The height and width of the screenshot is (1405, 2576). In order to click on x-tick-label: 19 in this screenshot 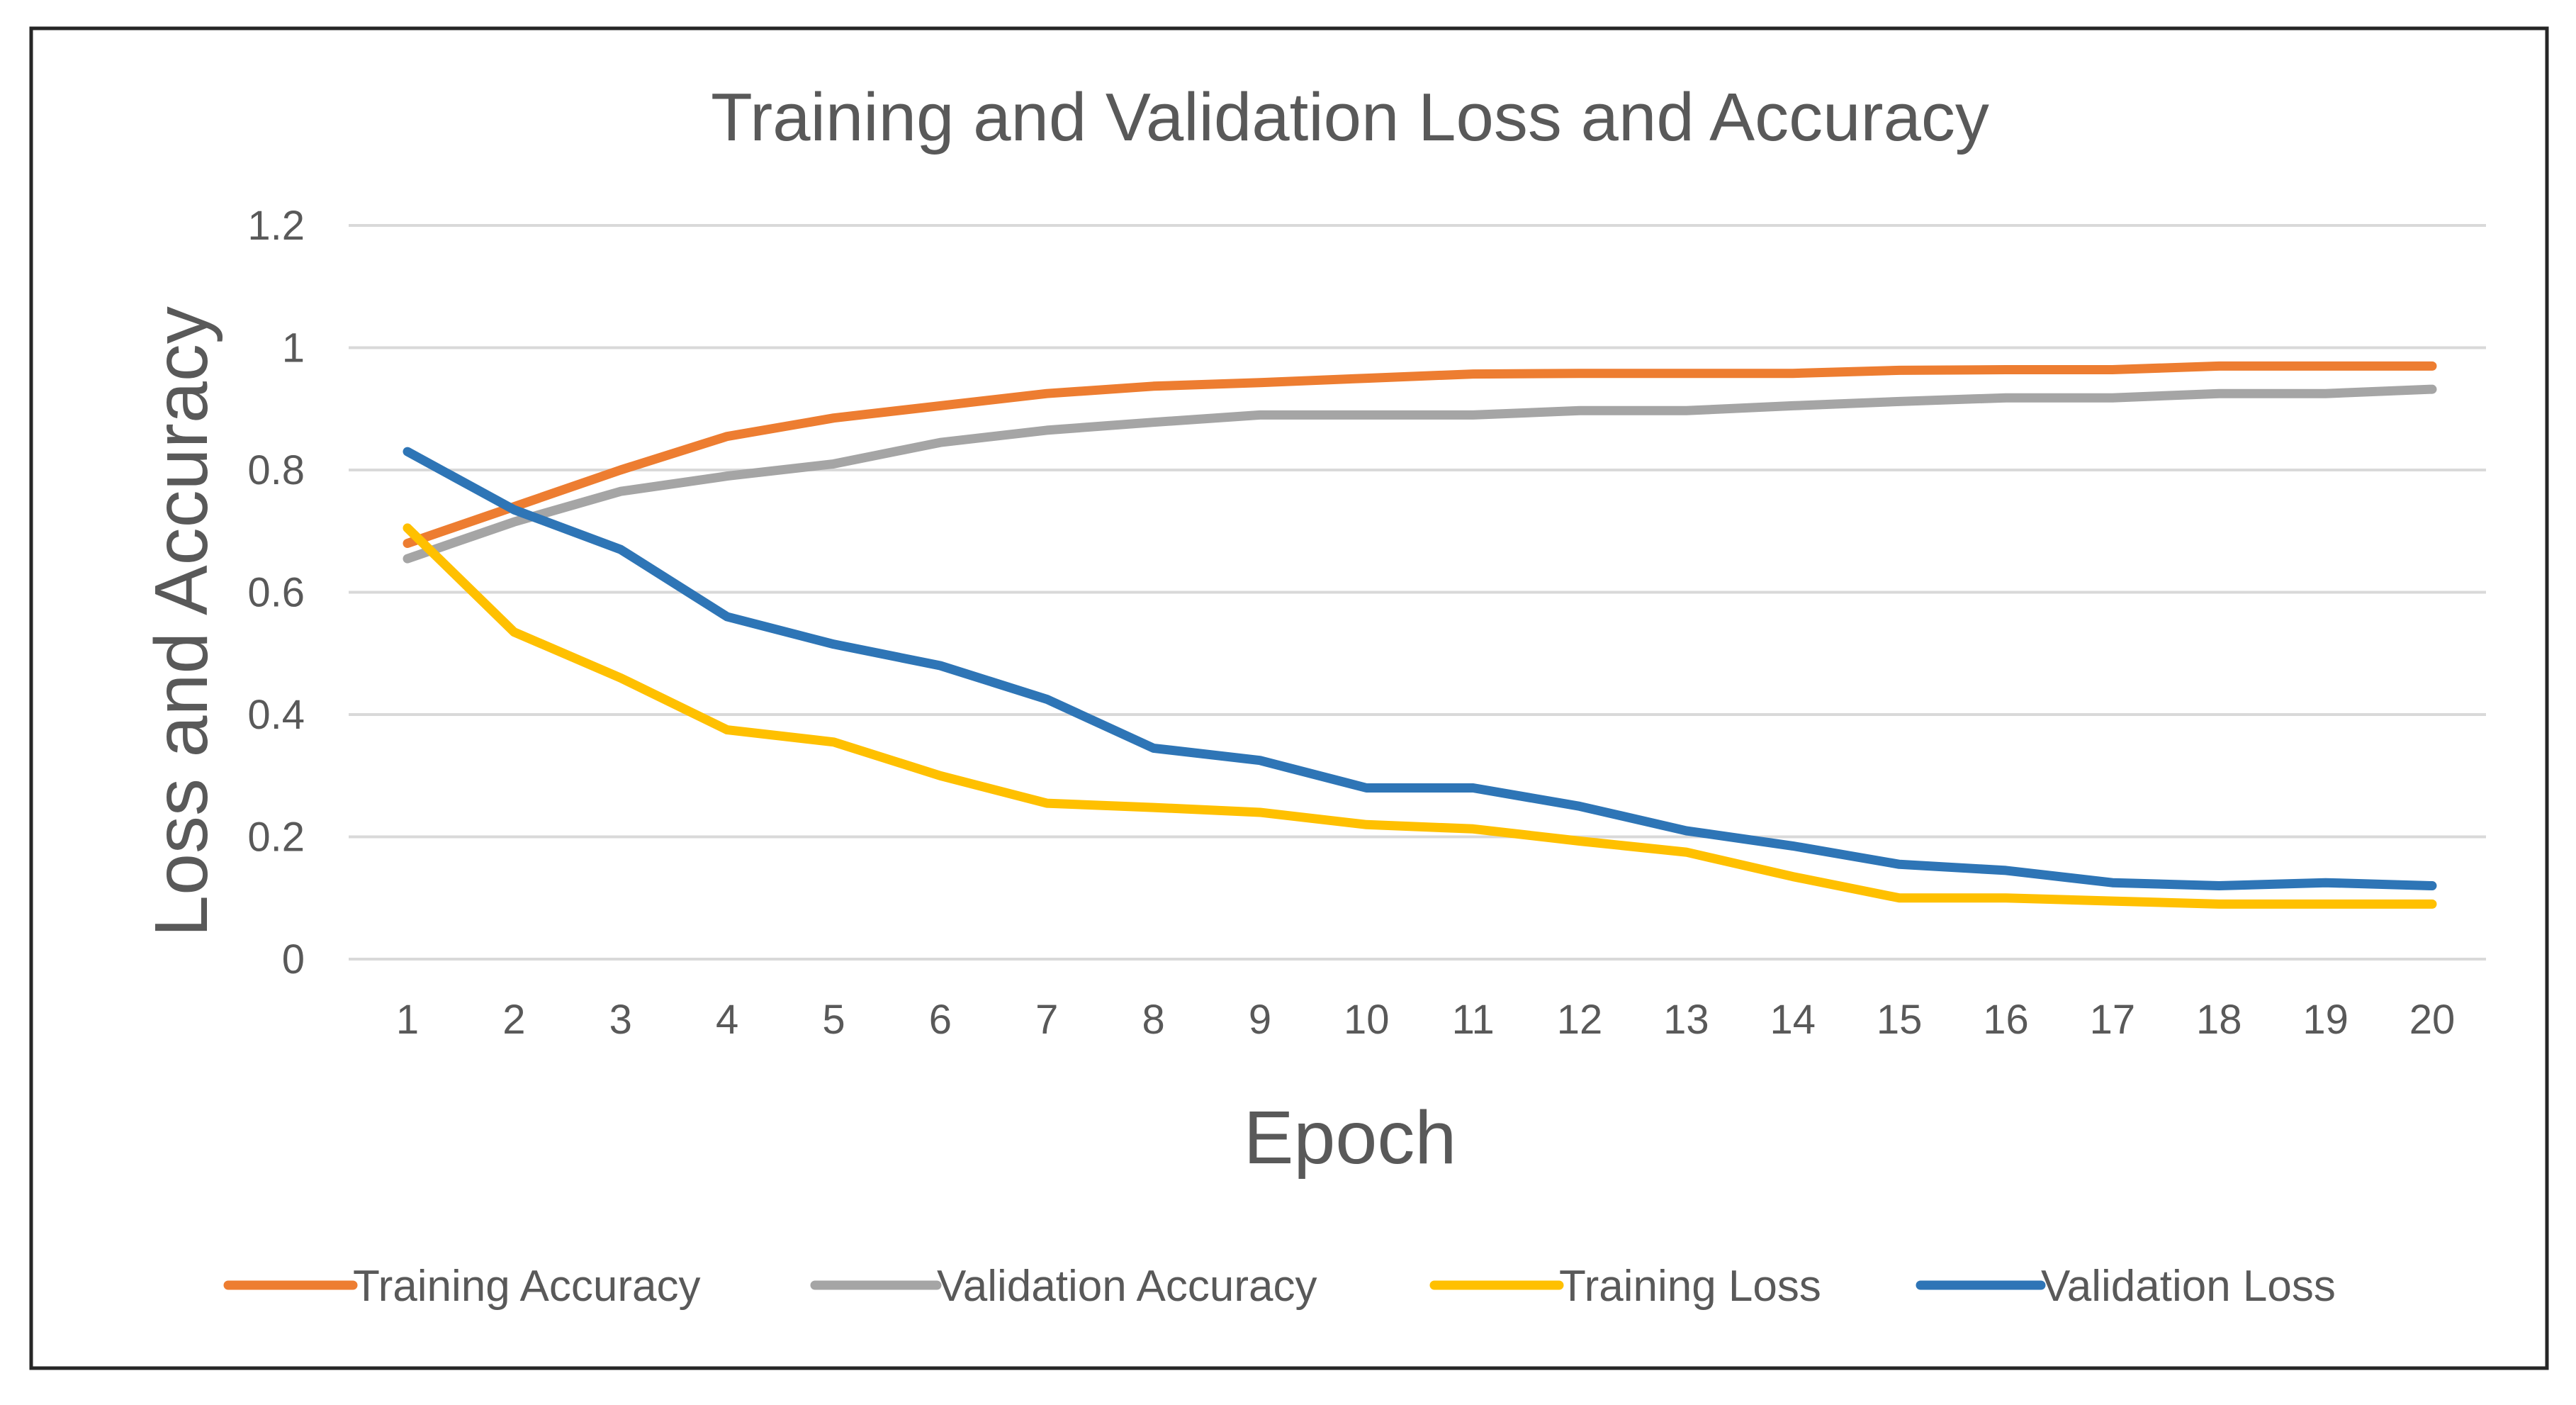, I will do `click(2325, 1020)`.